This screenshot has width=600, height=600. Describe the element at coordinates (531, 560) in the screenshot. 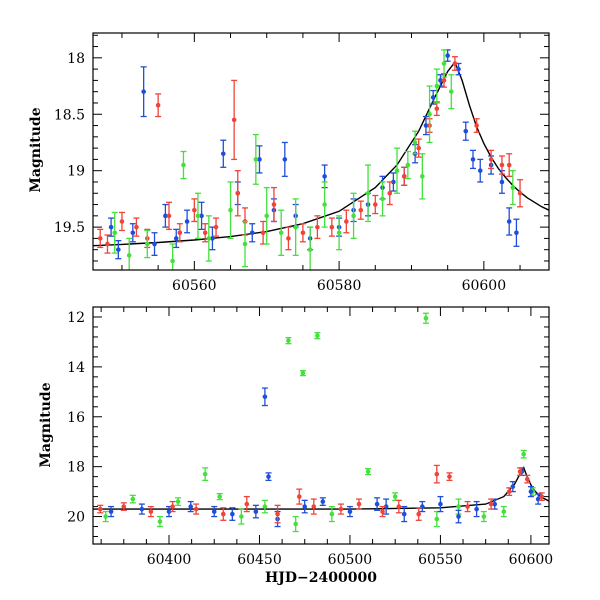

I see `bottom-x-tick-label: 60600` at that location.